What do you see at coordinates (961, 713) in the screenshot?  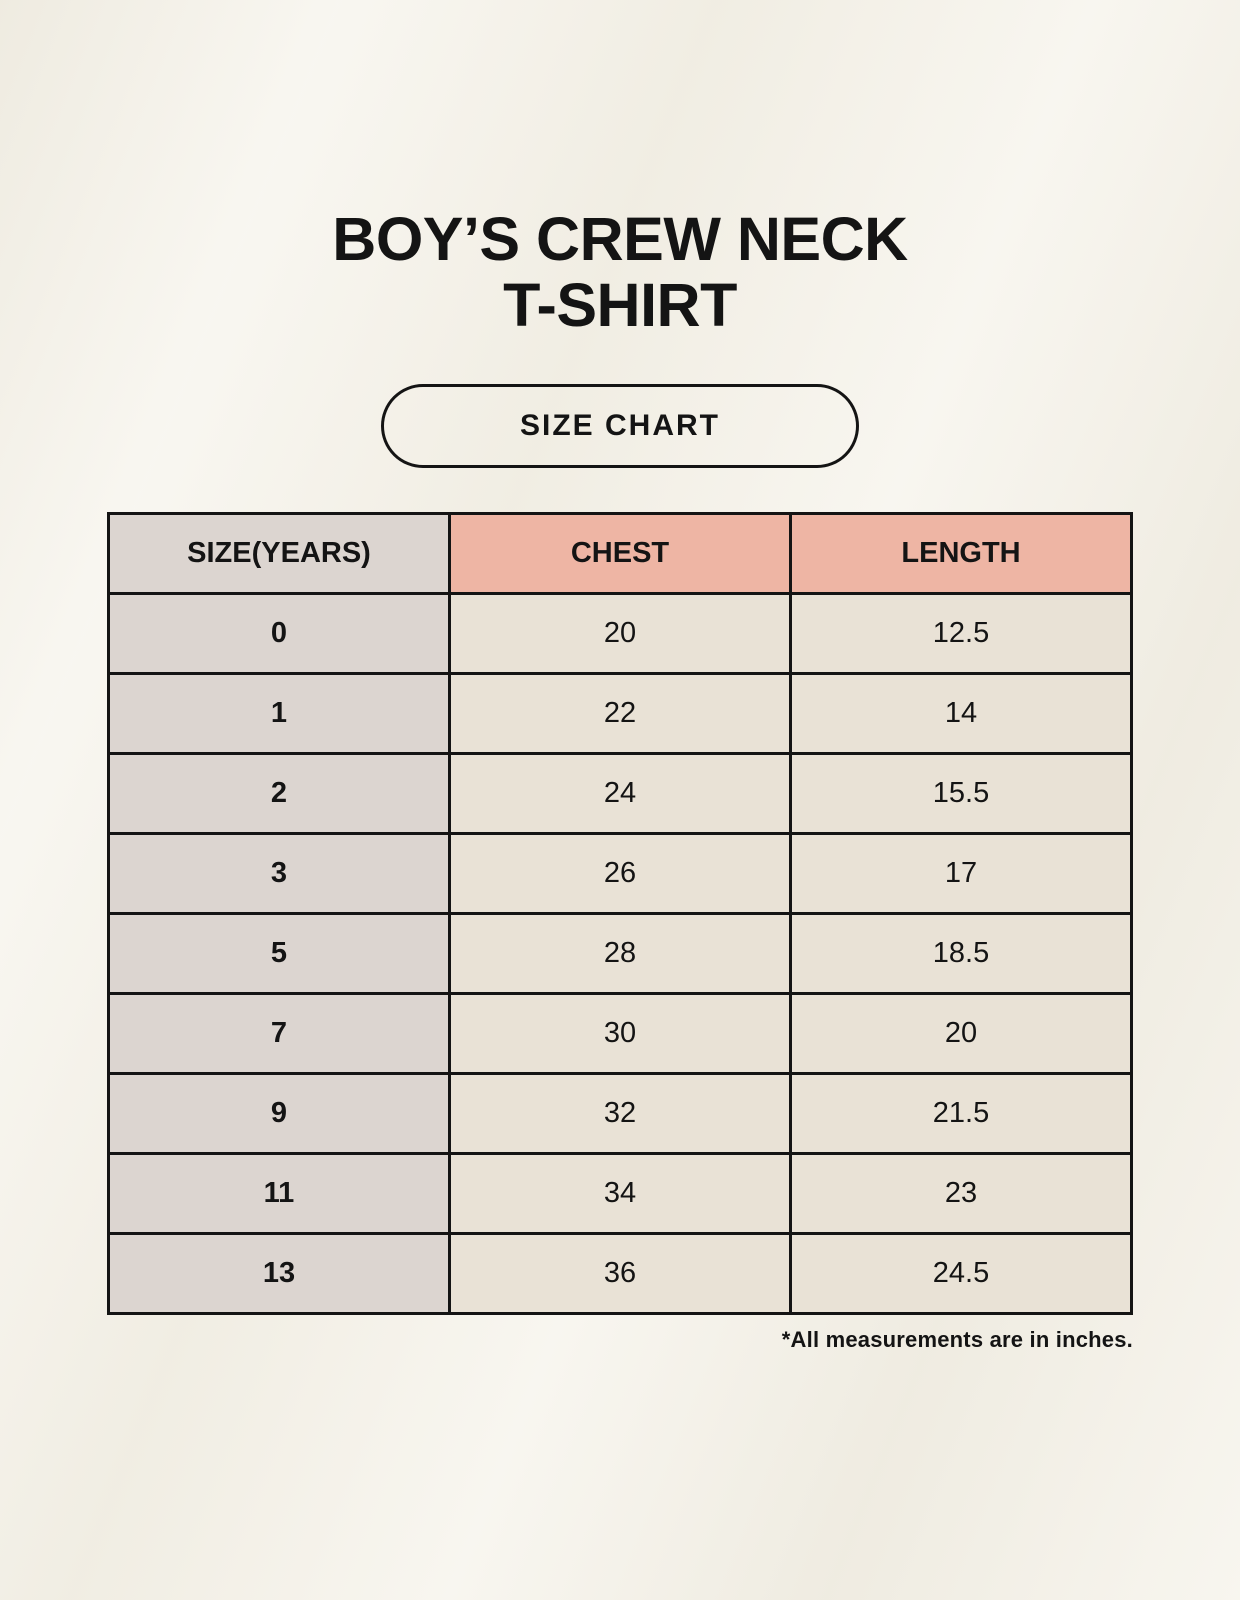 I see `length-cell: 14` at bounding box center [961, 713].